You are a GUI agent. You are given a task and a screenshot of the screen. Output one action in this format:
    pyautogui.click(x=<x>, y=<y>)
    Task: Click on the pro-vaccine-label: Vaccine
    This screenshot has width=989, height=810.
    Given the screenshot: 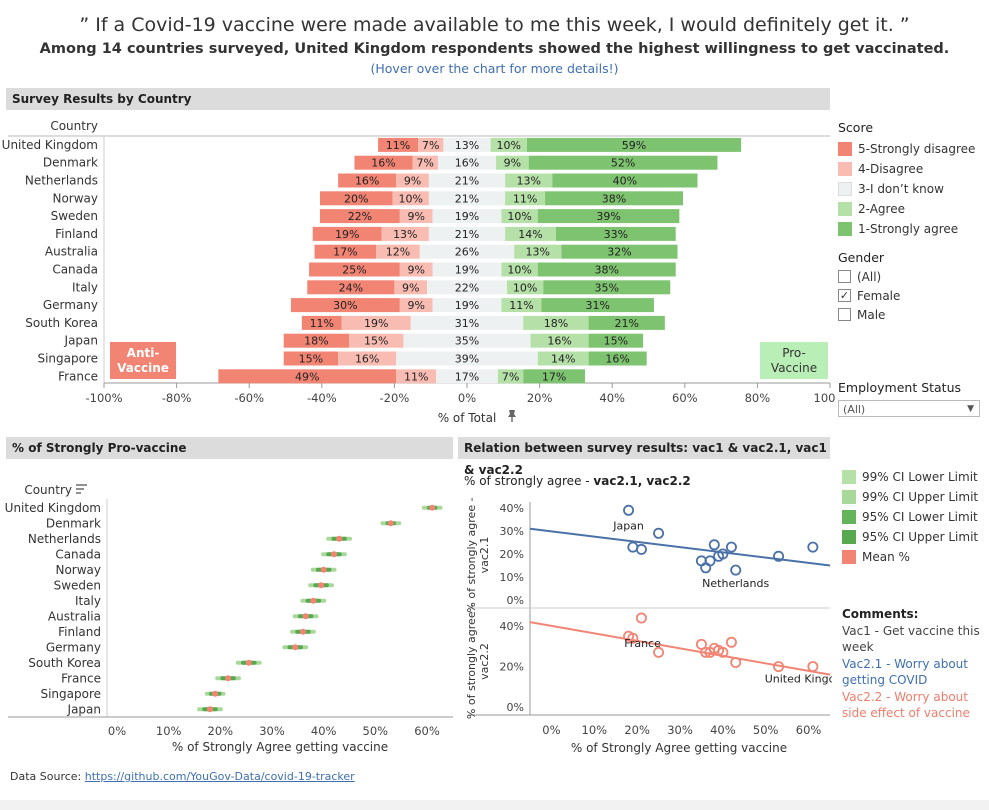 What is the action you would take?
    pyautogui.click(x=794, y=368)
    